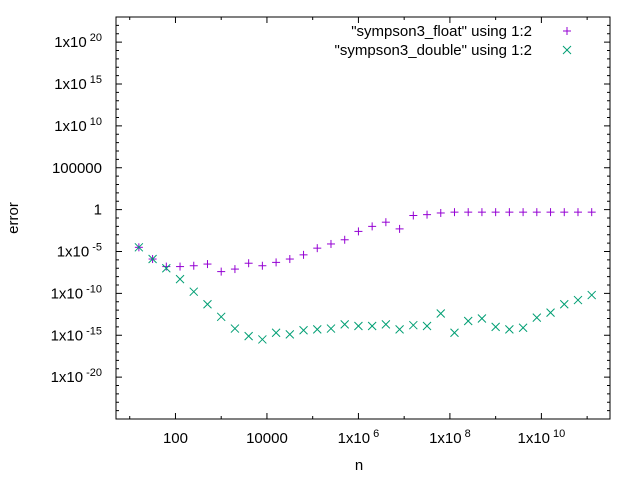 The width and height of the screenshot is (640, 480). What do you see at coordinates (175, 438) in the screenshot?
I see `x-tick-label: 100` at bounding box center [175, 438].